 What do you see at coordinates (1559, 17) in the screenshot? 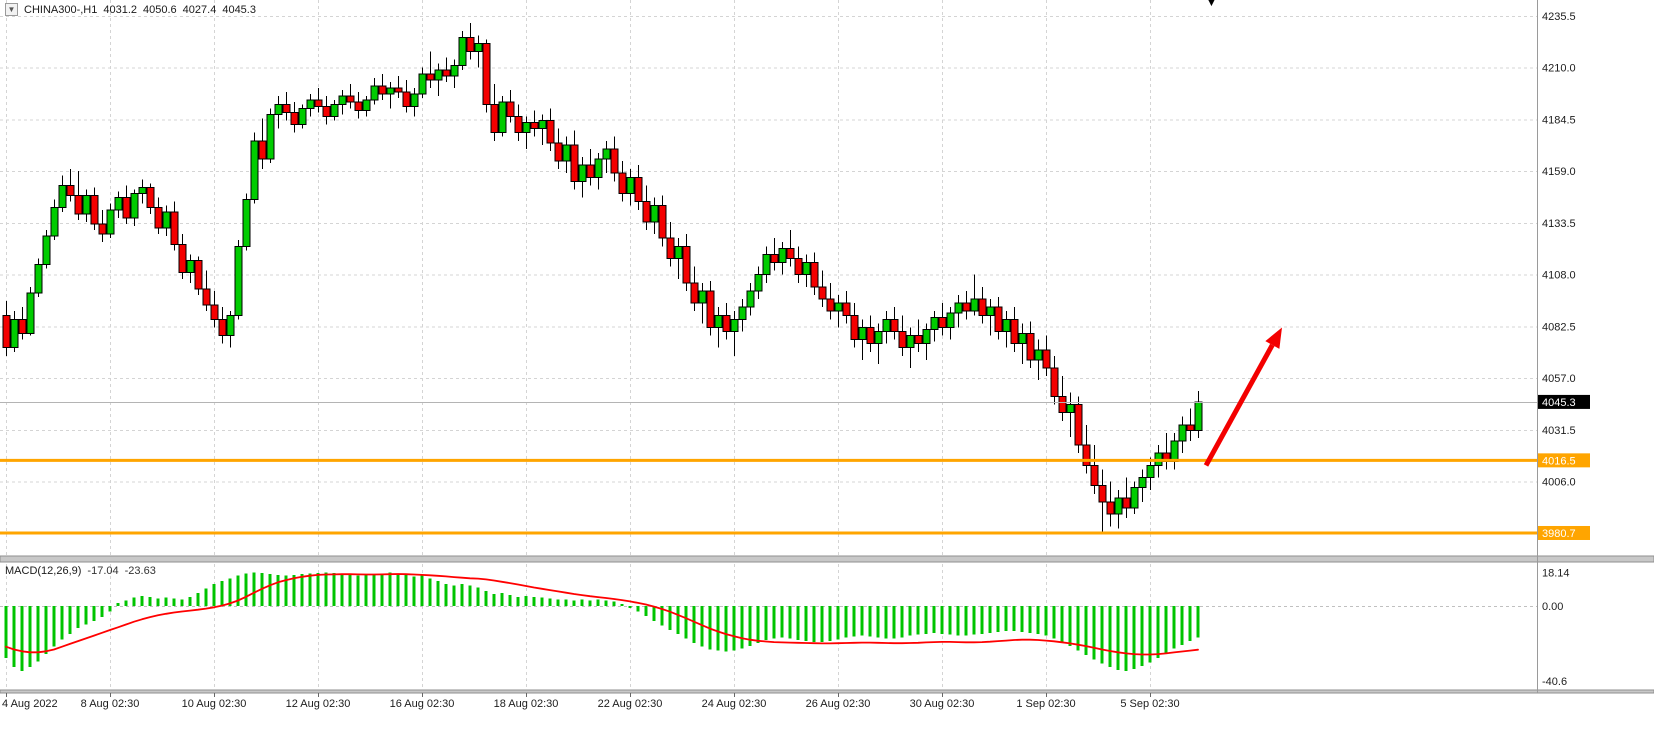
I see `price-axis-label: 4235.5` at bounding box center [1559, 17].